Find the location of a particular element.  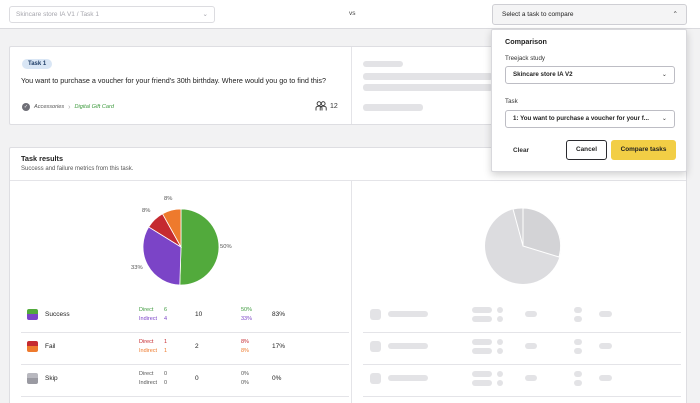

current-task-select-value: Skincare store IA V1 / Task 1 is located at coordinates (57, 14).